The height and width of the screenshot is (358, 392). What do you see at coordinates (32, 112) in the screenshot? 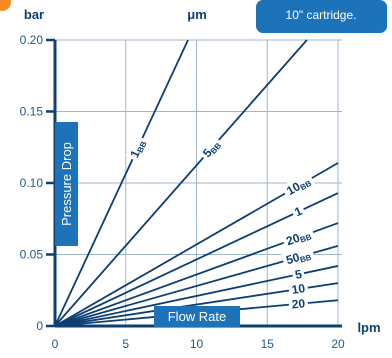
I see `y-tick-label: 0.15` at bounding box center [32, 112].